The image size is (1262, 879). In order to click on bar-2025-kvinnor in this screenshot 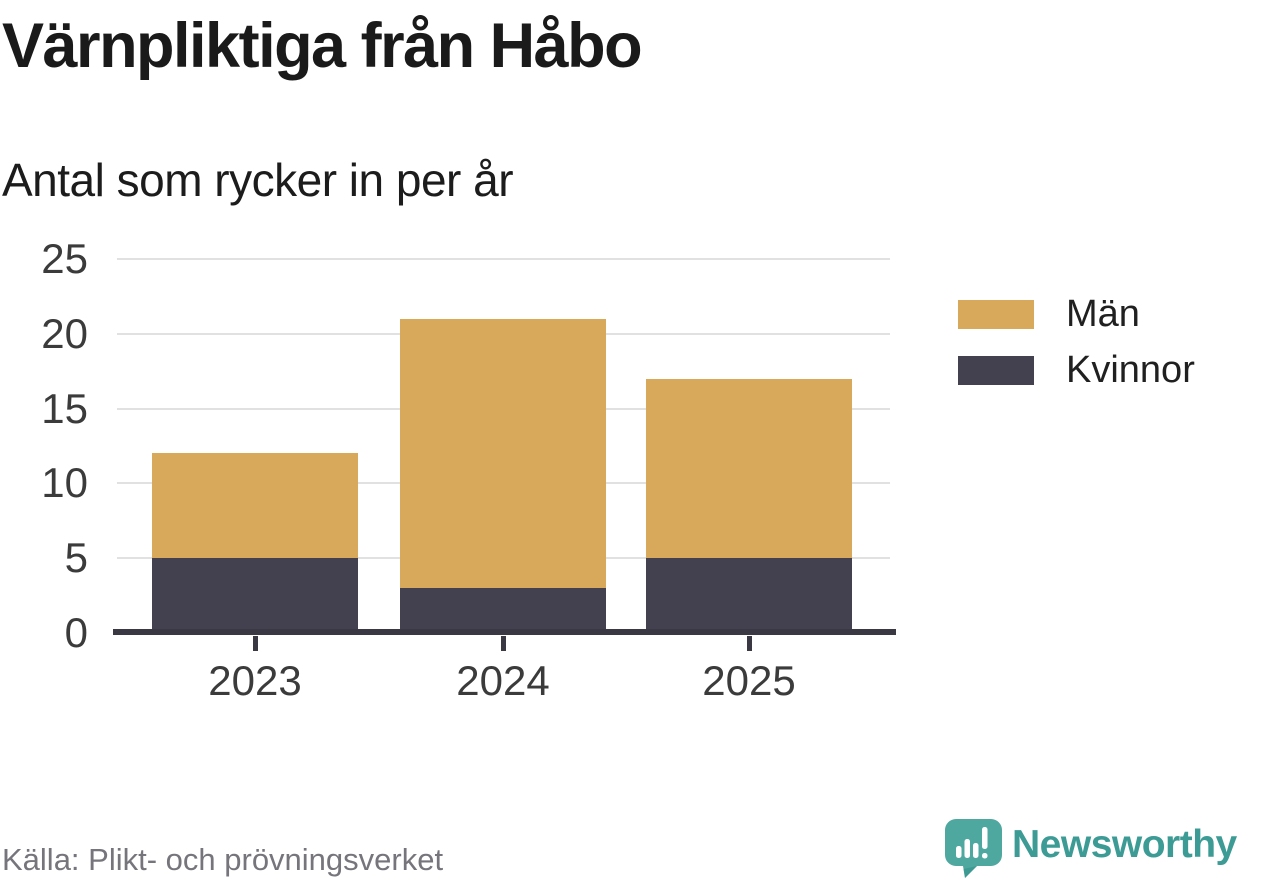, I will do `click(749, 595)`.